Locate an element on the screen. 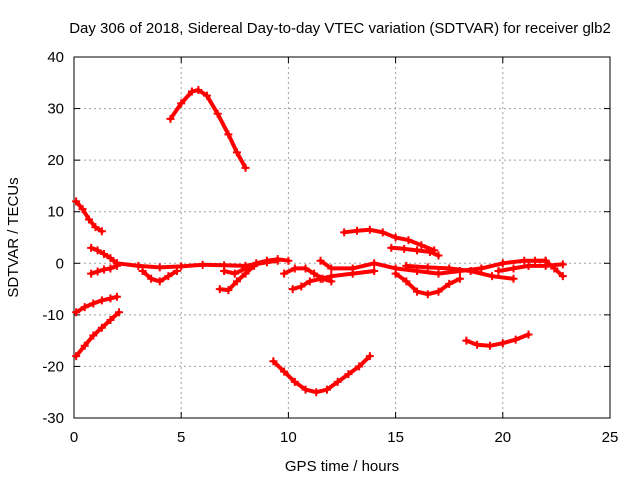 The image size is (640, 480). y-tick-label: 40 is located at coordinates (55, 57).